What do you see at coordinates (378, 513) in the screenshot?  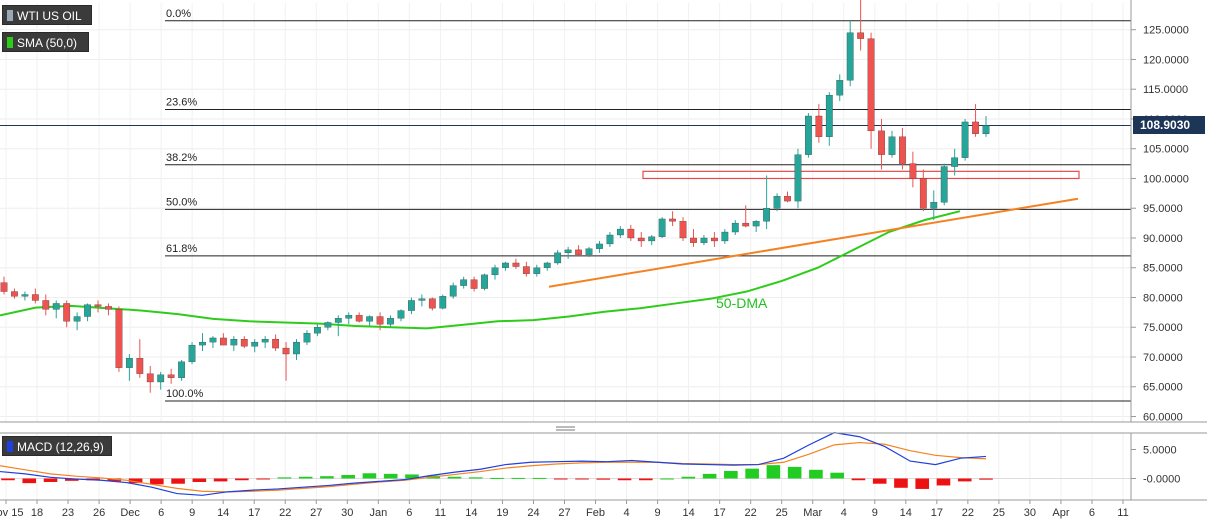 I see `time-tick-label: Jan` at bounding box center [378, 513].